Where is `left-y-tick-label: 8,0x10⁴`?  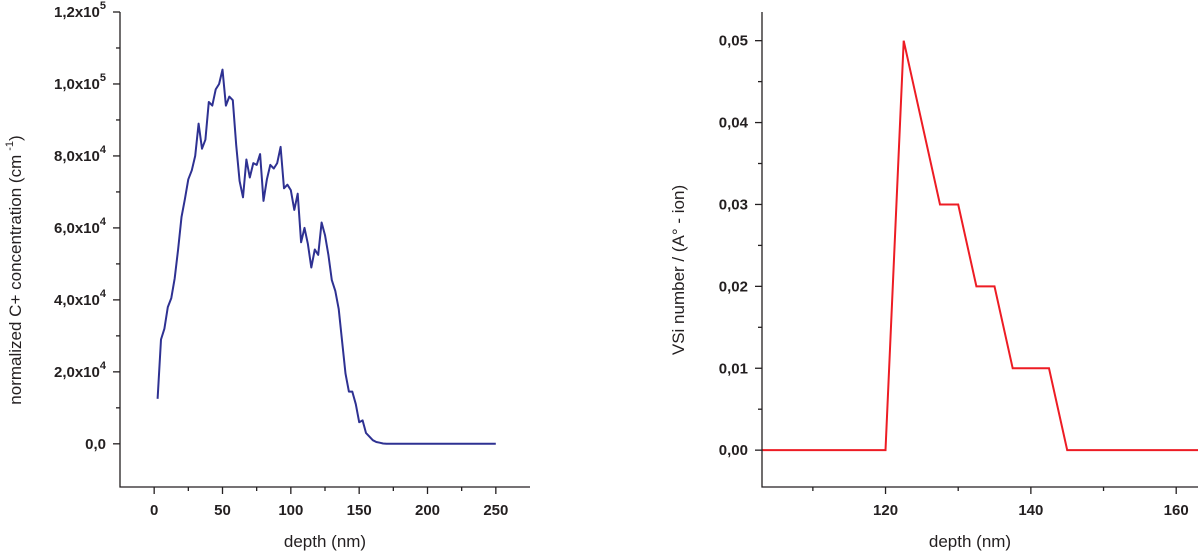 left-y-tick-label: 8,0x10⁴ is located at coordinates (80, 154).